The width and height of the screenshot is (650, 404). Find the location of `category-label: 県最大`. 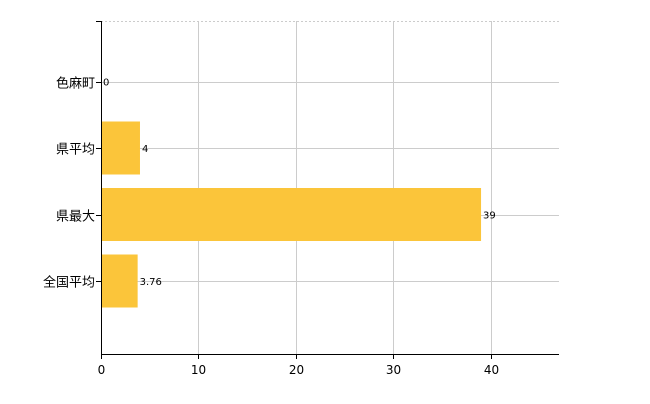

category-label: 県最大 is located at coordinates (75, 217).